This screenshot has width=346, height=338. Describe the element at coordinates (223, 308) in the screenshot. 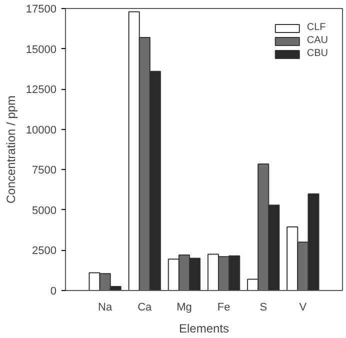

I see `x-tick-label: Fe` at that location.